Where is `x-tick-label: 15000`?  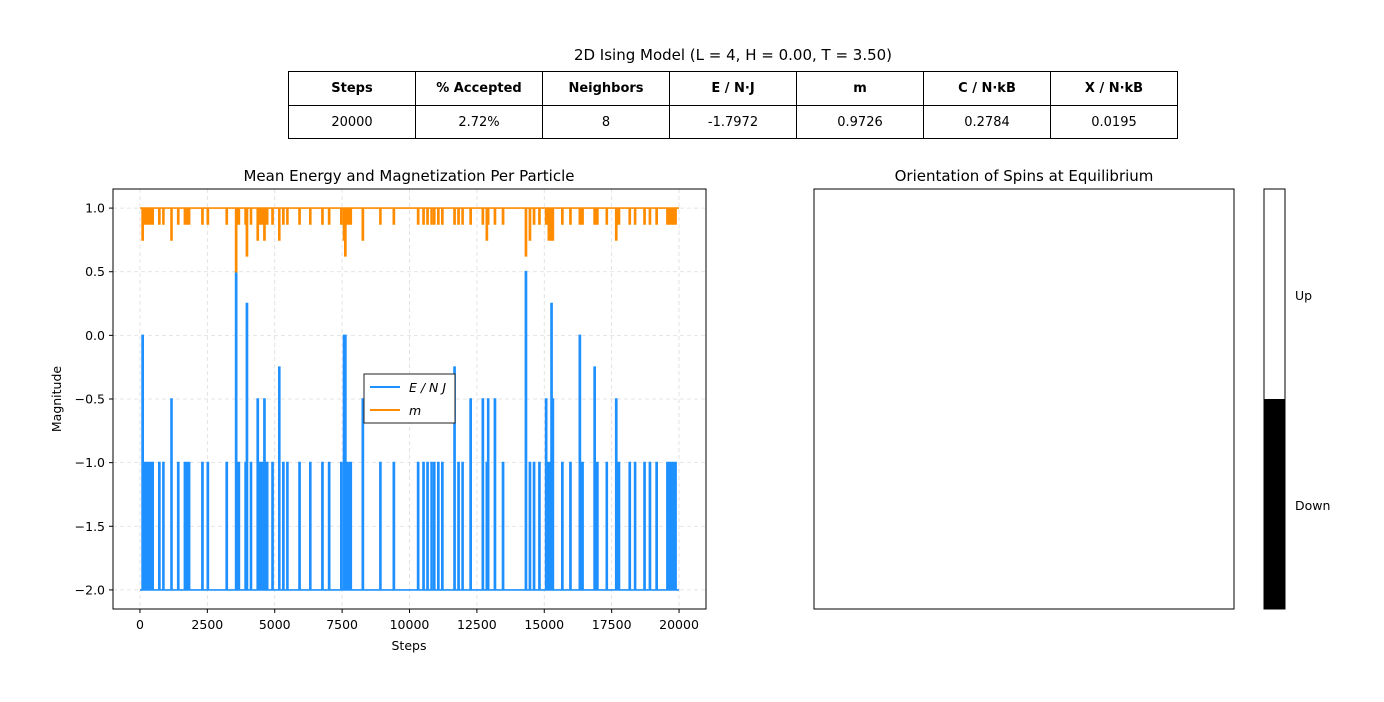 x-tick-label: 15000 is located at coordinates (544, 624).